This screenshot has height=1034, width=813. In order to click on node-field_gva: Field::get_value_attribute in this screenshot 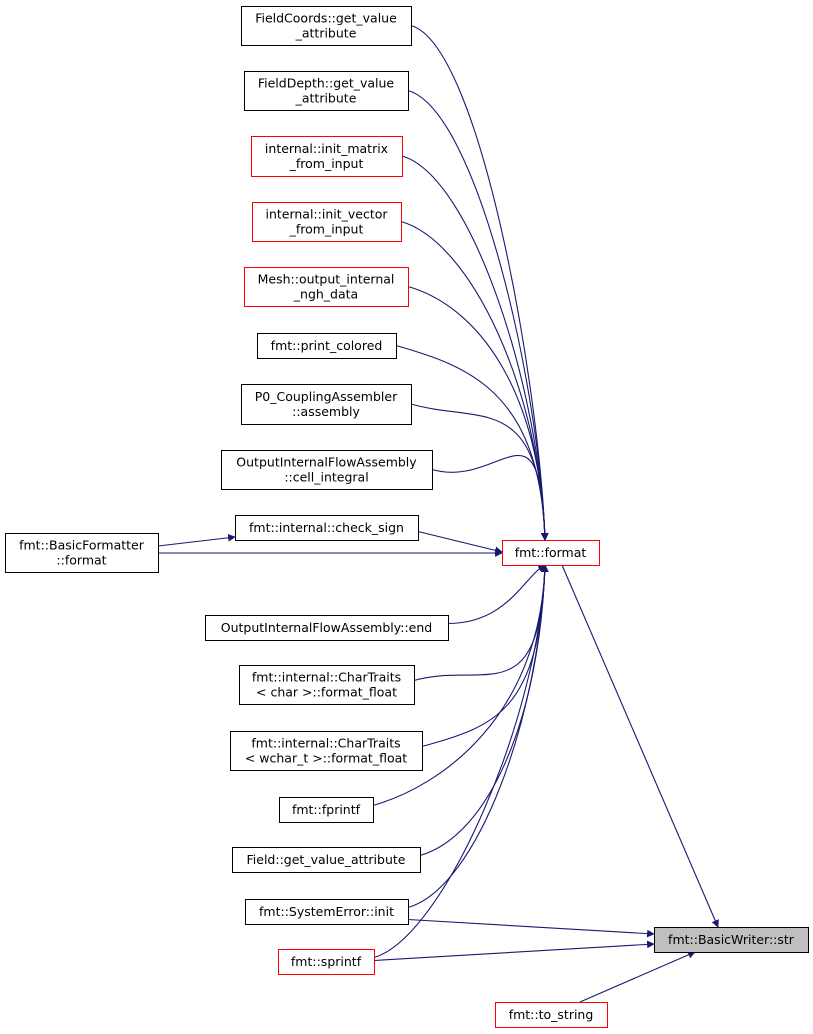, I will do `click(326, 860)`.